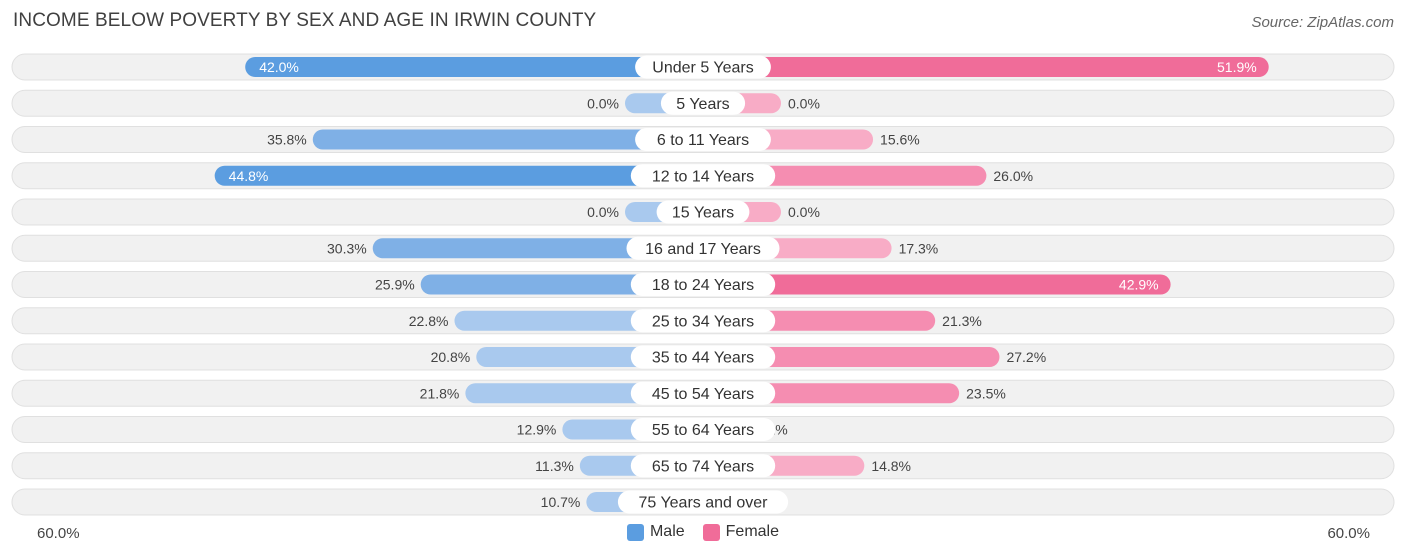  I want to click on category-pill-6-to-11-years, so click(703, 139).